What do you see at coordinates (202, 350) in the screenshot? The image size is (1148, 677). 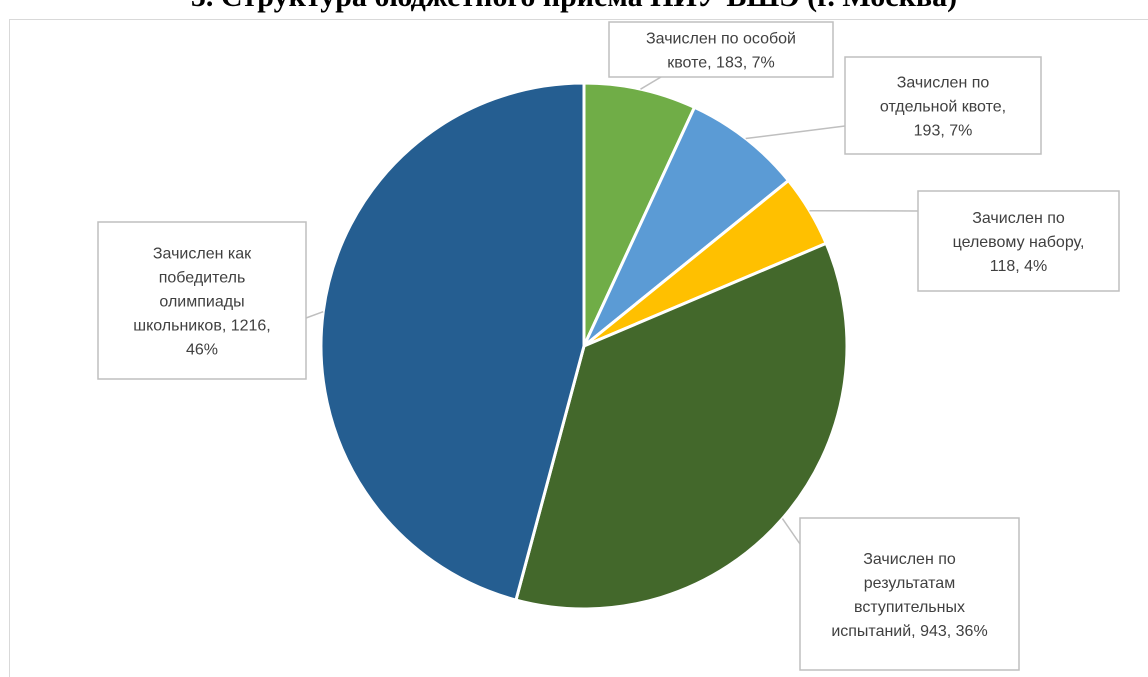 I see `data-label-line: 46%` at bounding box center [202, 350].